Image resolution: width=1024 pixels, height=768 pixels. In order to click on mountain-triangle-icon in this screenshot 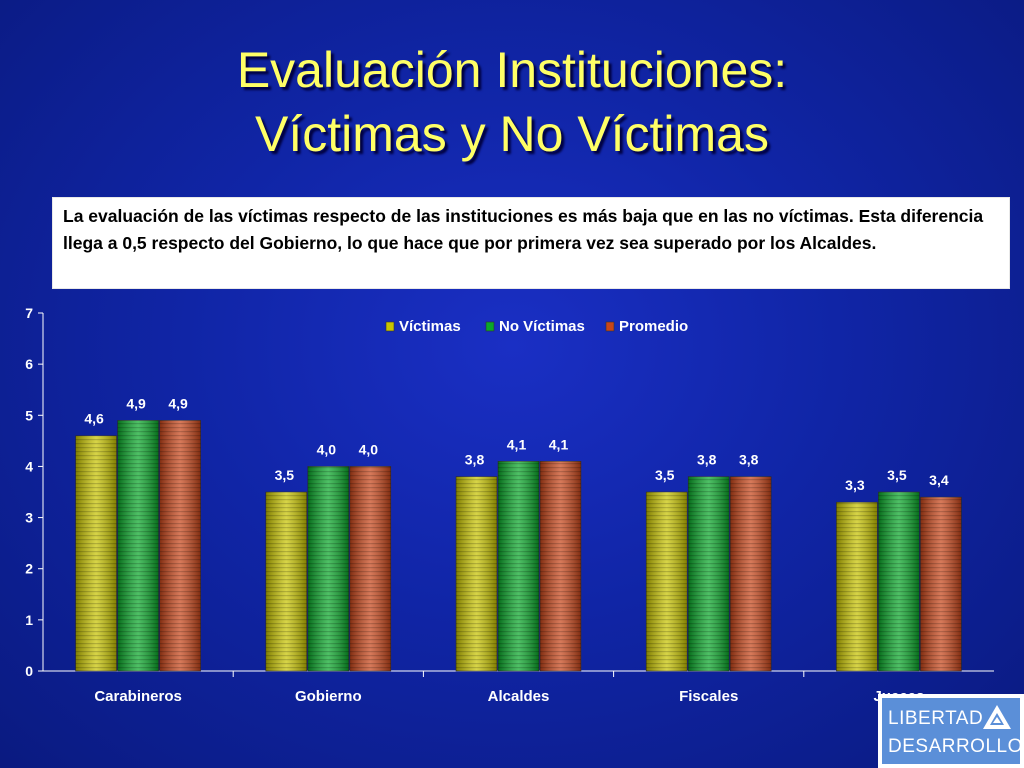, I will do `click(997, 717)`.